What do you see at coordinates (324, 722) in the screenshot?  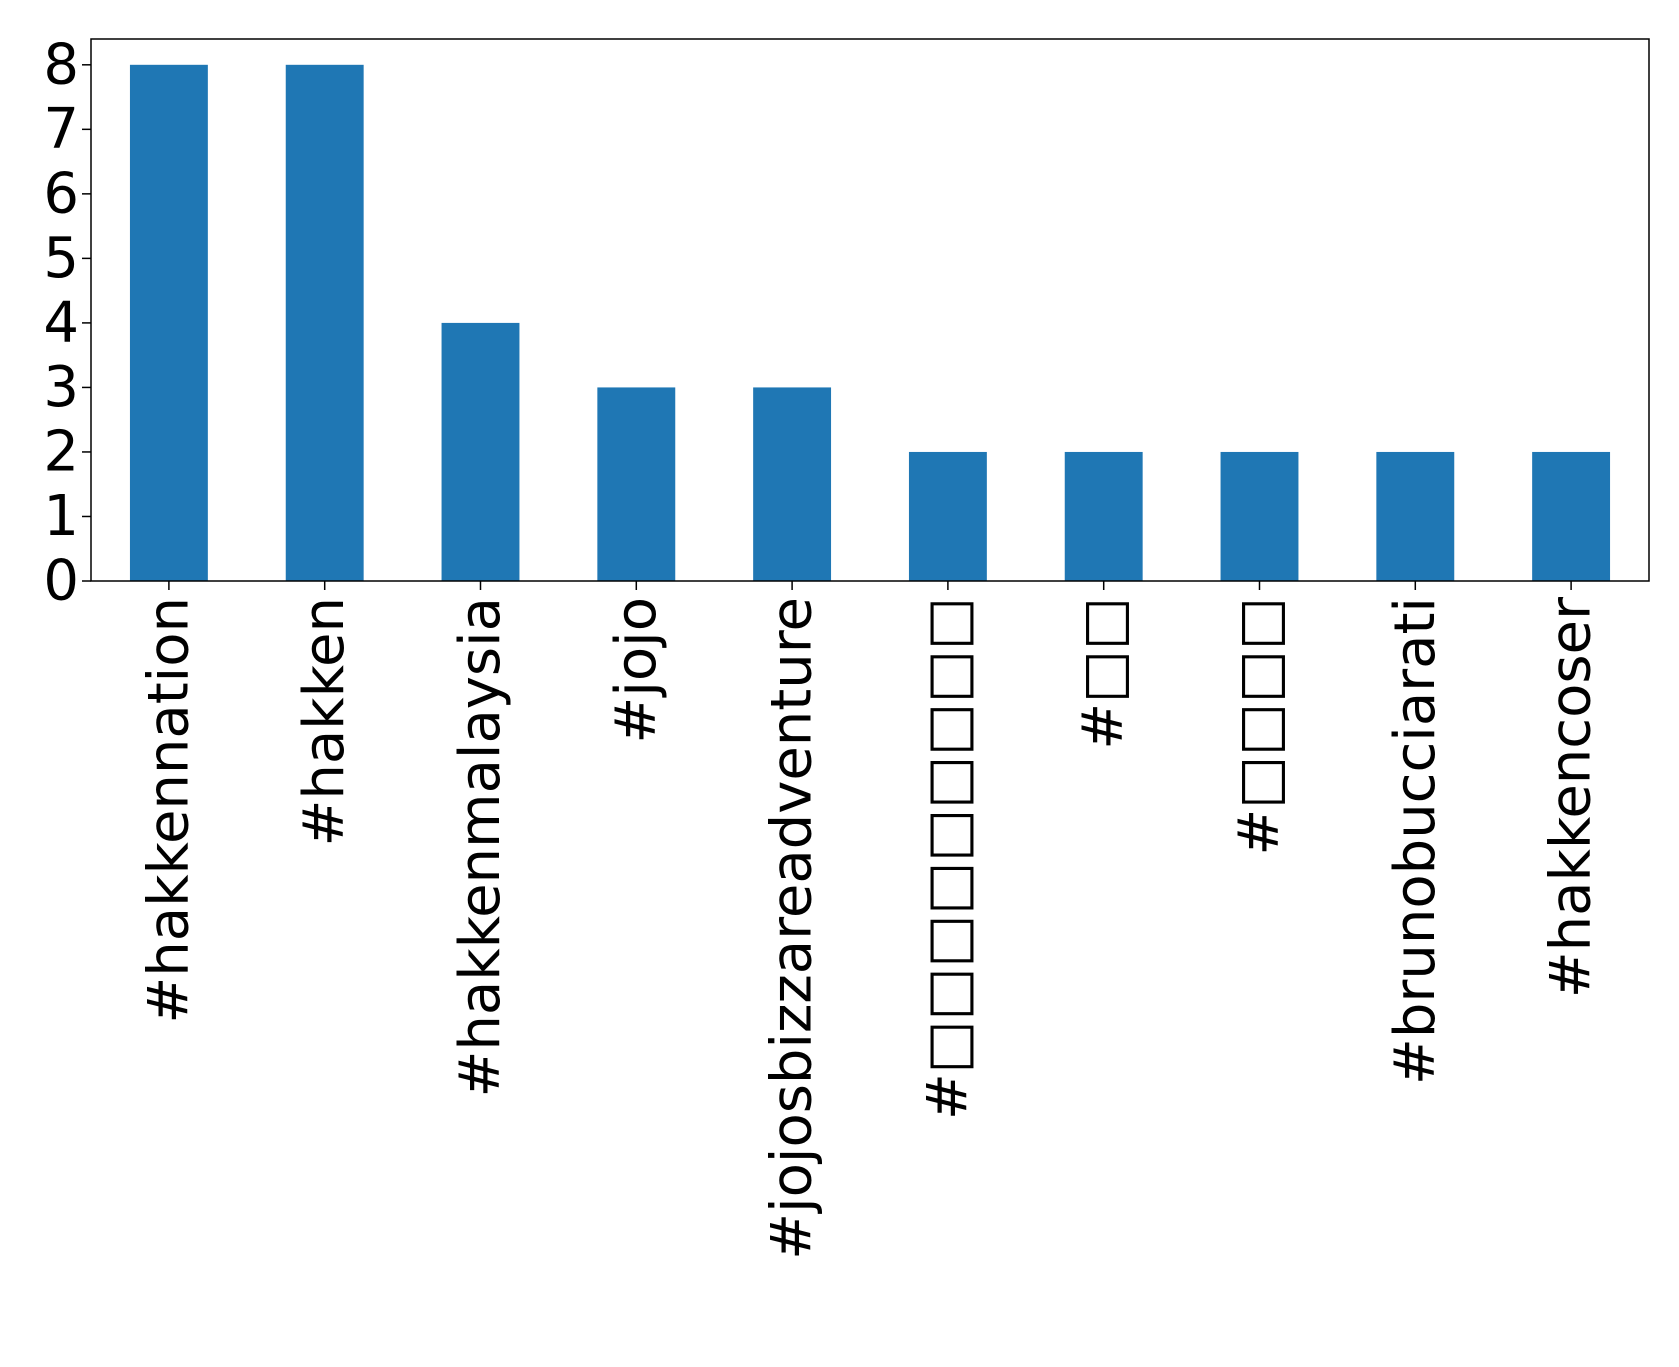 I see `x-tick-label: #hakken` at bounding box center [324, 722].